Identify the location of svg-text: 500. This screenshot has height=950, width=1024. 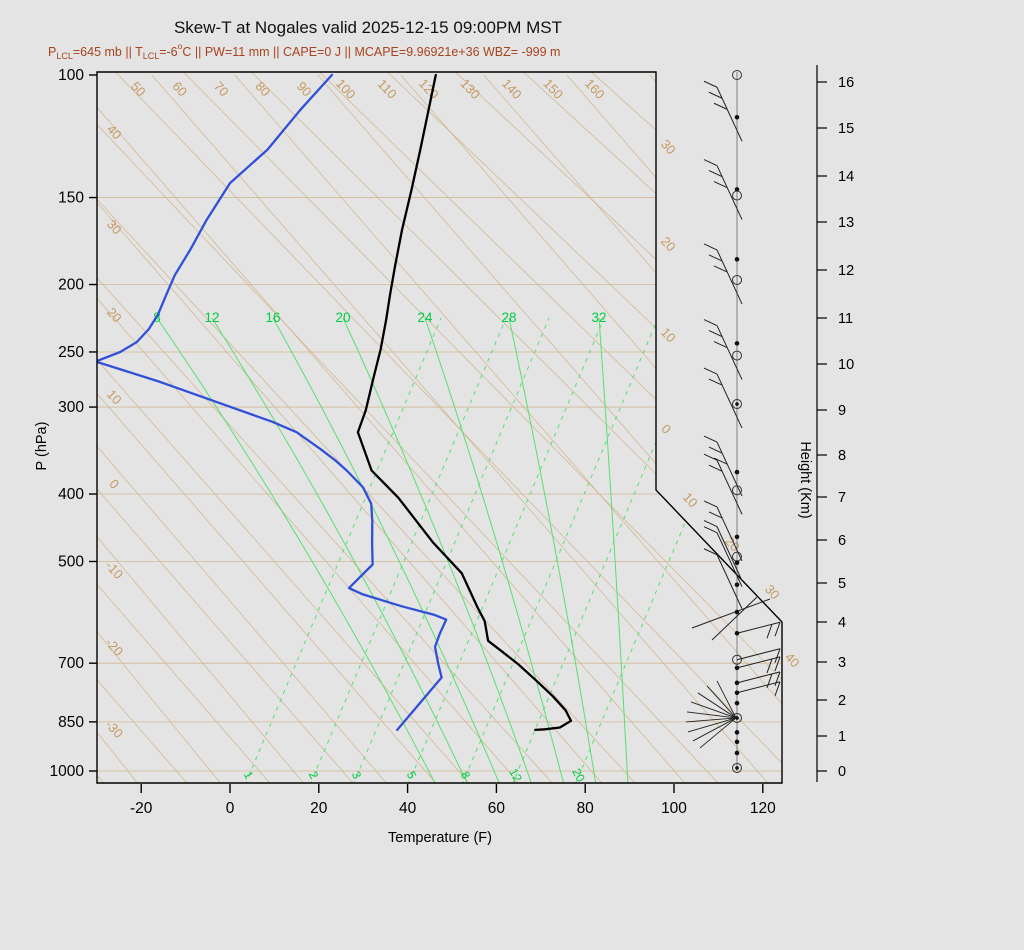
(71, 561).